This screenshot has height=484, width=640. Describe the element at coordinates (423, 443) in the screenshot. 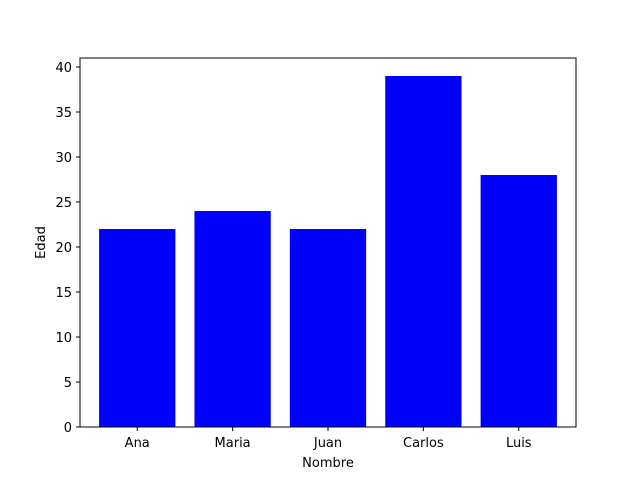

I see `x-tick-label: Carlos` at that location.